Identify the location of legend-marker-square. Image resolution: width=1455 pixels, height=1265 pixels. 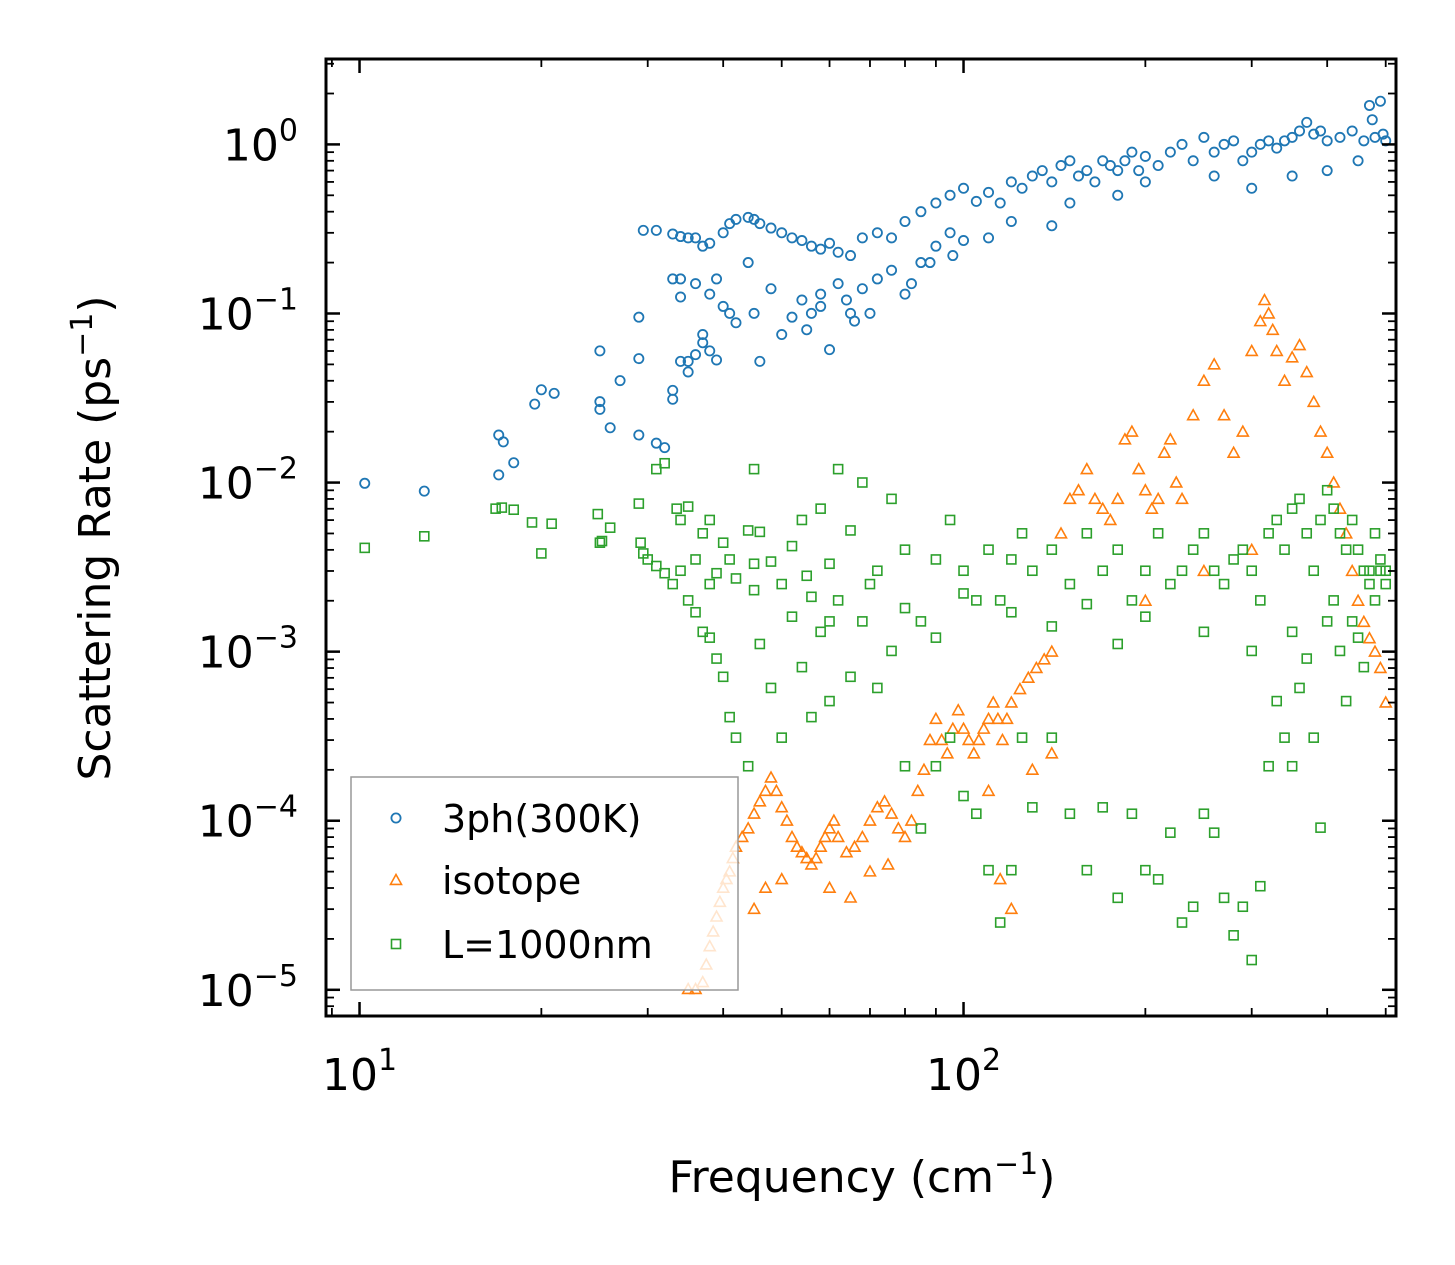
(396, 944).